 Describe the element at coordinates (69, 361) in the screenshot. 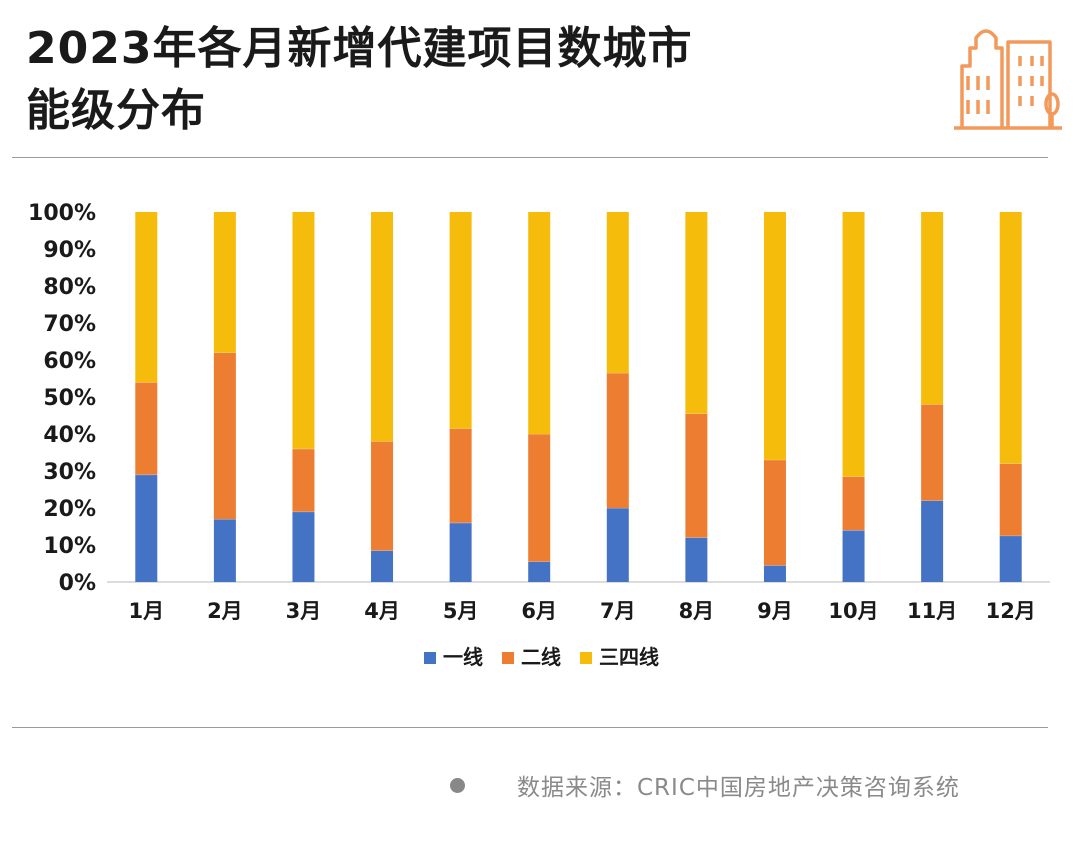

I see `y-tick-label: 60%` at that location.